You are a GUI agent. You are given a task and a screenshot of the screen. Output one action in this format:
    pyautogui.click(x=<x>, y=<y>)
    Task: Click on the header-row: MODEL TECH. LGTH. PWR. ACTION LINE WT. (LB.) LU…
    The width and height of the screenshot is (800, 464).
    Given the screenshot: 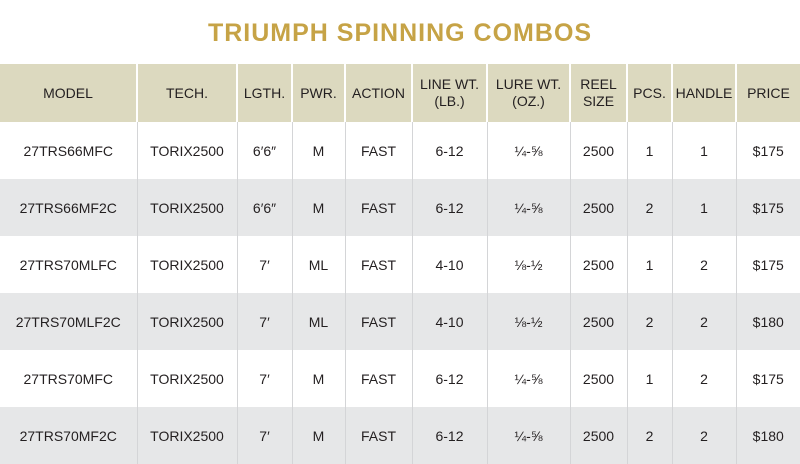 What is the action you would take?
    pyautogui.click(x=400, y=93)
    